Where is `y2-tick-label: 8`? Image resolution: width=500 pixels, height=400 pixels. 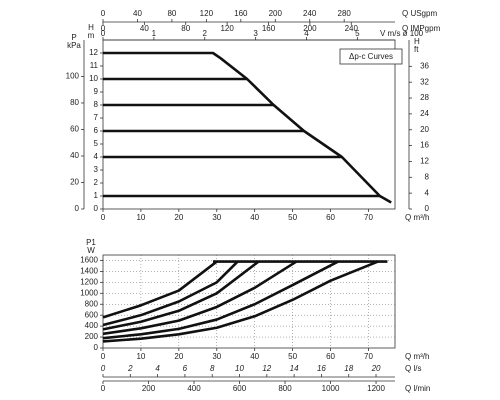 y2-tick-label: 8 is located at coordinates (427, 176).